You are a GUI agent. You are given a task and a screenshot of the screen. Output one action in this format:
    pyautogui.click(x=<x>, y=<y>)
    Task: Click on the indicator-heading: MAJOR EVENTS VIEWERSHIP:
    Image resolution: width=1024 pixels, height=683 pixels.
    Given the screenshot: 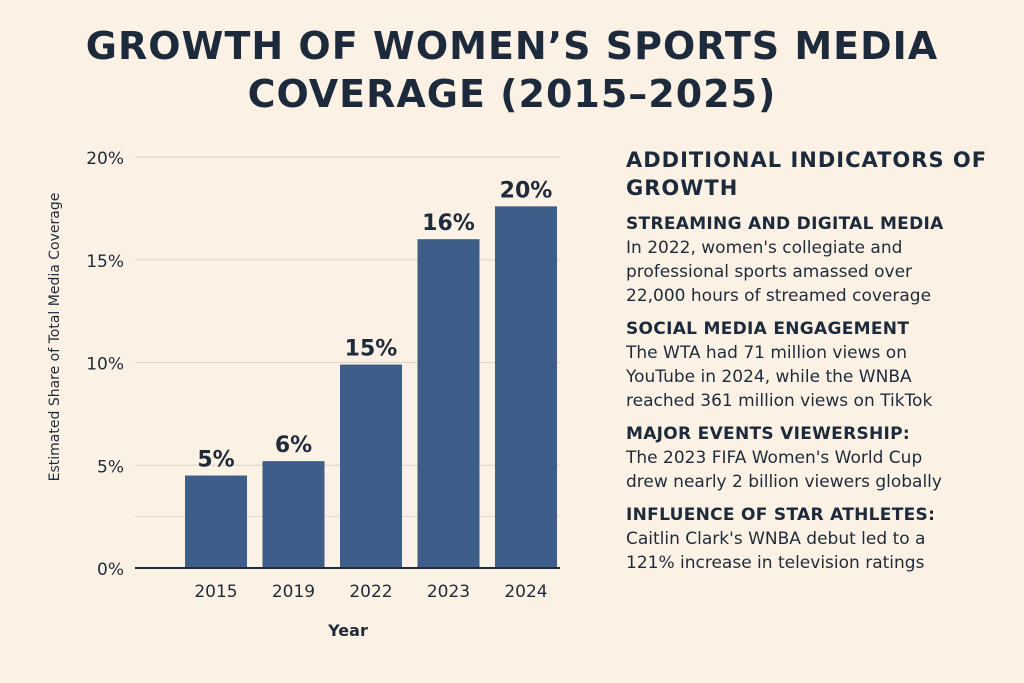 What is the action you would take?
    pyautogui.click(x=768, y=434)
    